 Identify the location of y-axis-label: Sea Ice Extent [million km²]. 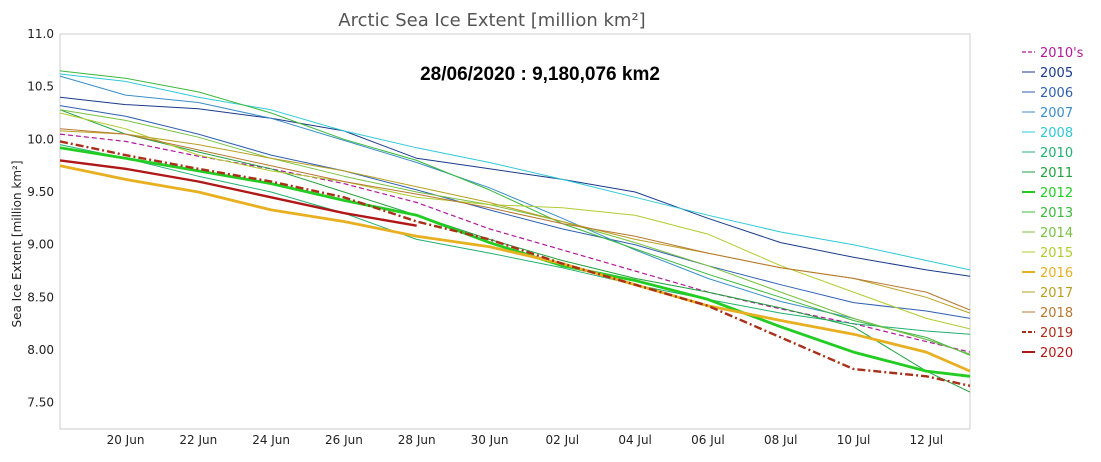
(17, 244).